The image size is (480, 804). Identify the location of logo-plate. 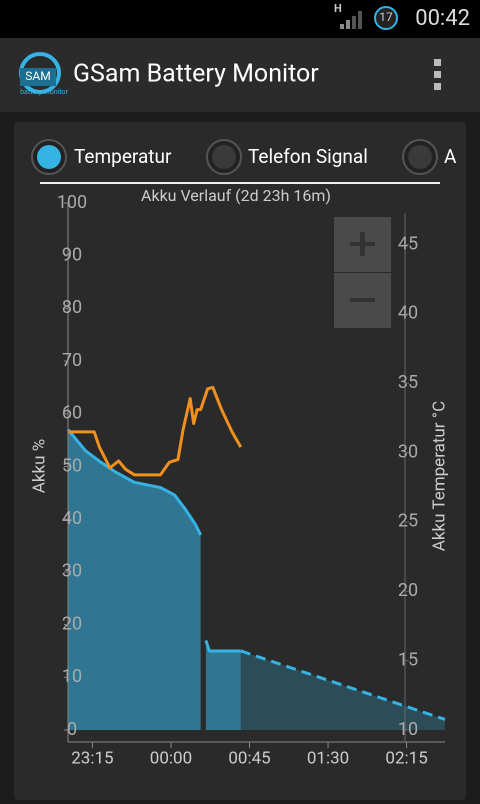
(38, 77).